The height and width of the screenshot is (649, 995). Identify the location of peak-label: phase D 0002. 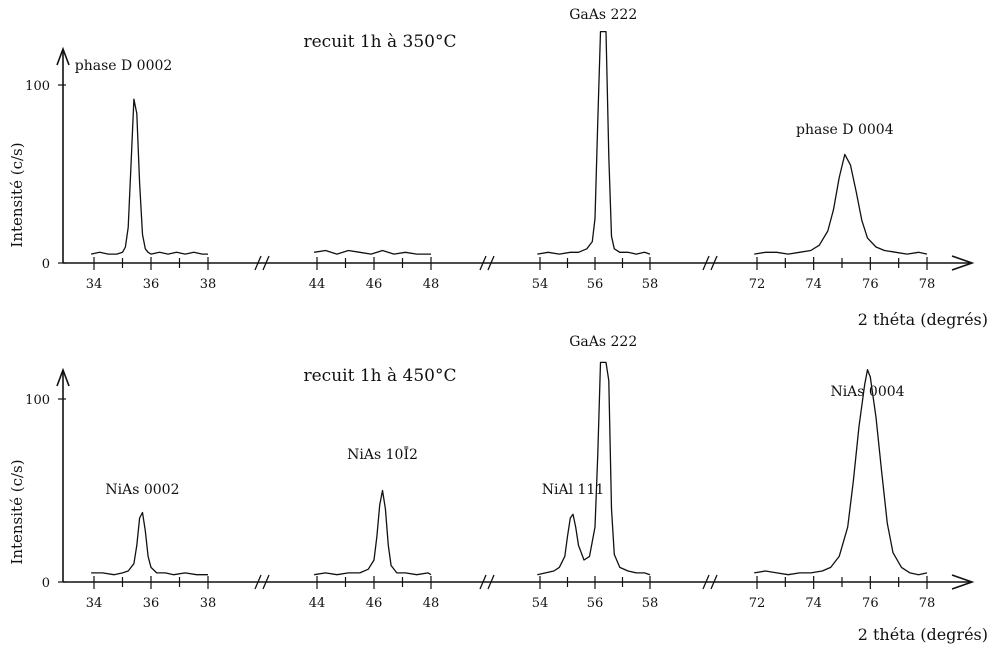
(124, 66).